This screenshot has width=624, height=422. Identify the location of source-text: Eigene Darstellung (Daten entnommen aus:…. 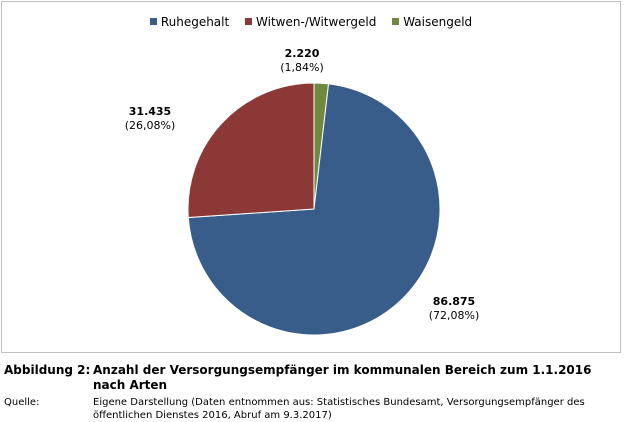
(339, 409).